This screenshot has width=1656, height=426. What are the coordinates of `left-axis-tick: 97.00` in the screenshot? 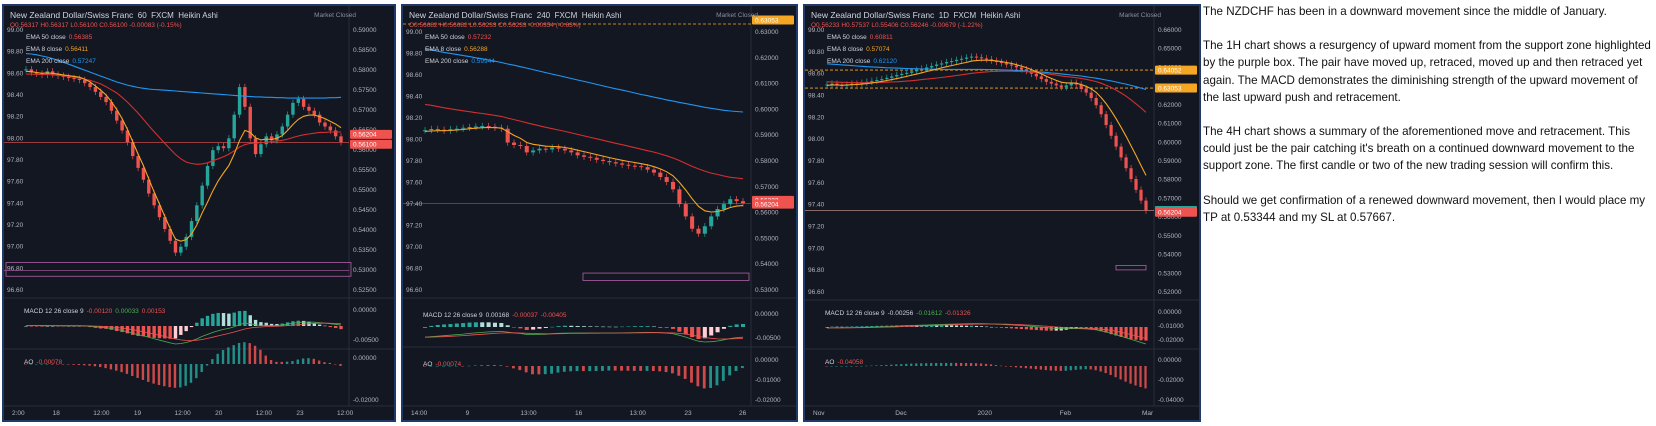 It's located at (15, 247).